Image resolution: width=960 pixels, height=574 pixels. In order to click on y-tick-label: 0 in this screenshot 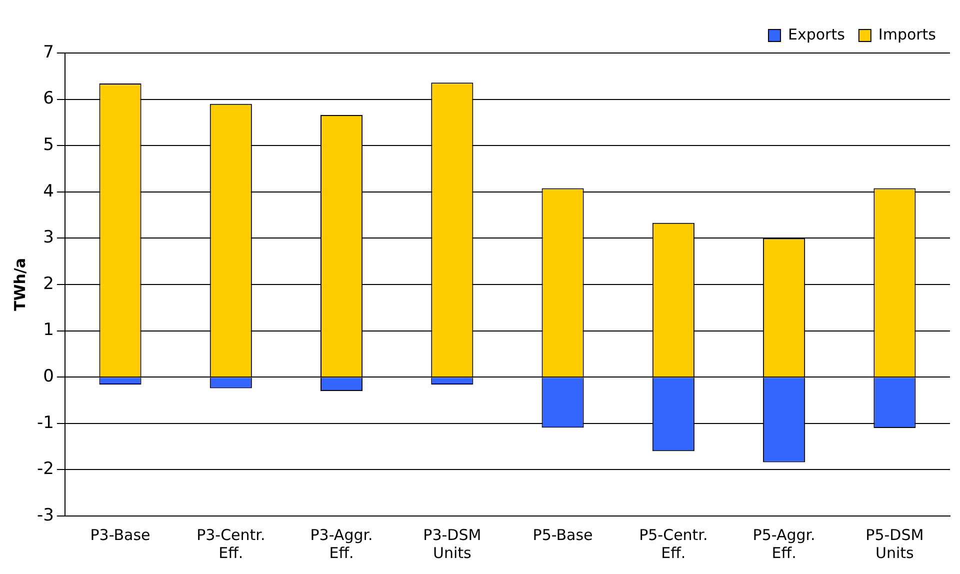, I will do `click(48, 376)`.